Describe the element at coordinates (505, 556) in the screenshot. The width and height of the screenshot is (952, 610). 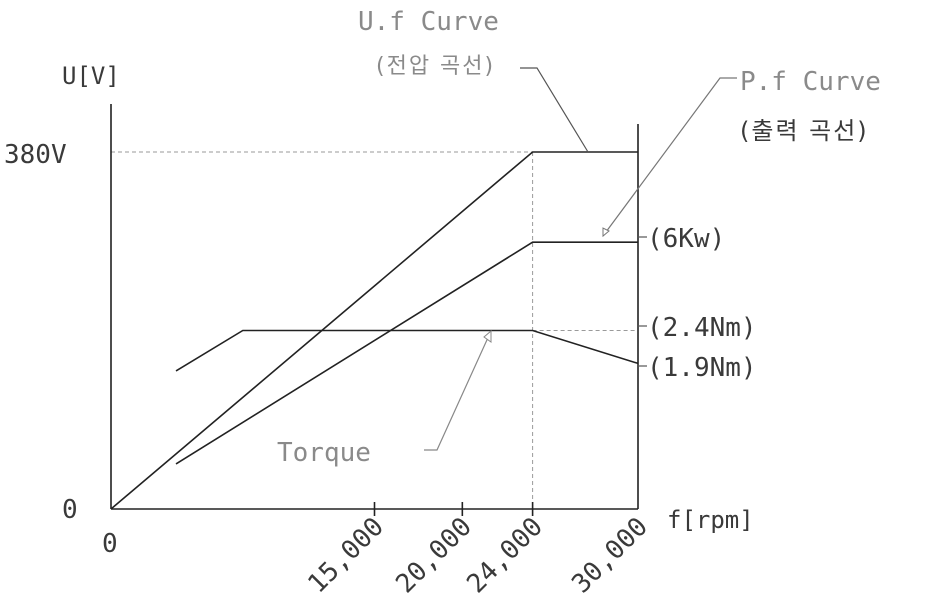
I see `x-tick-label-24000: 24,000` at that location.